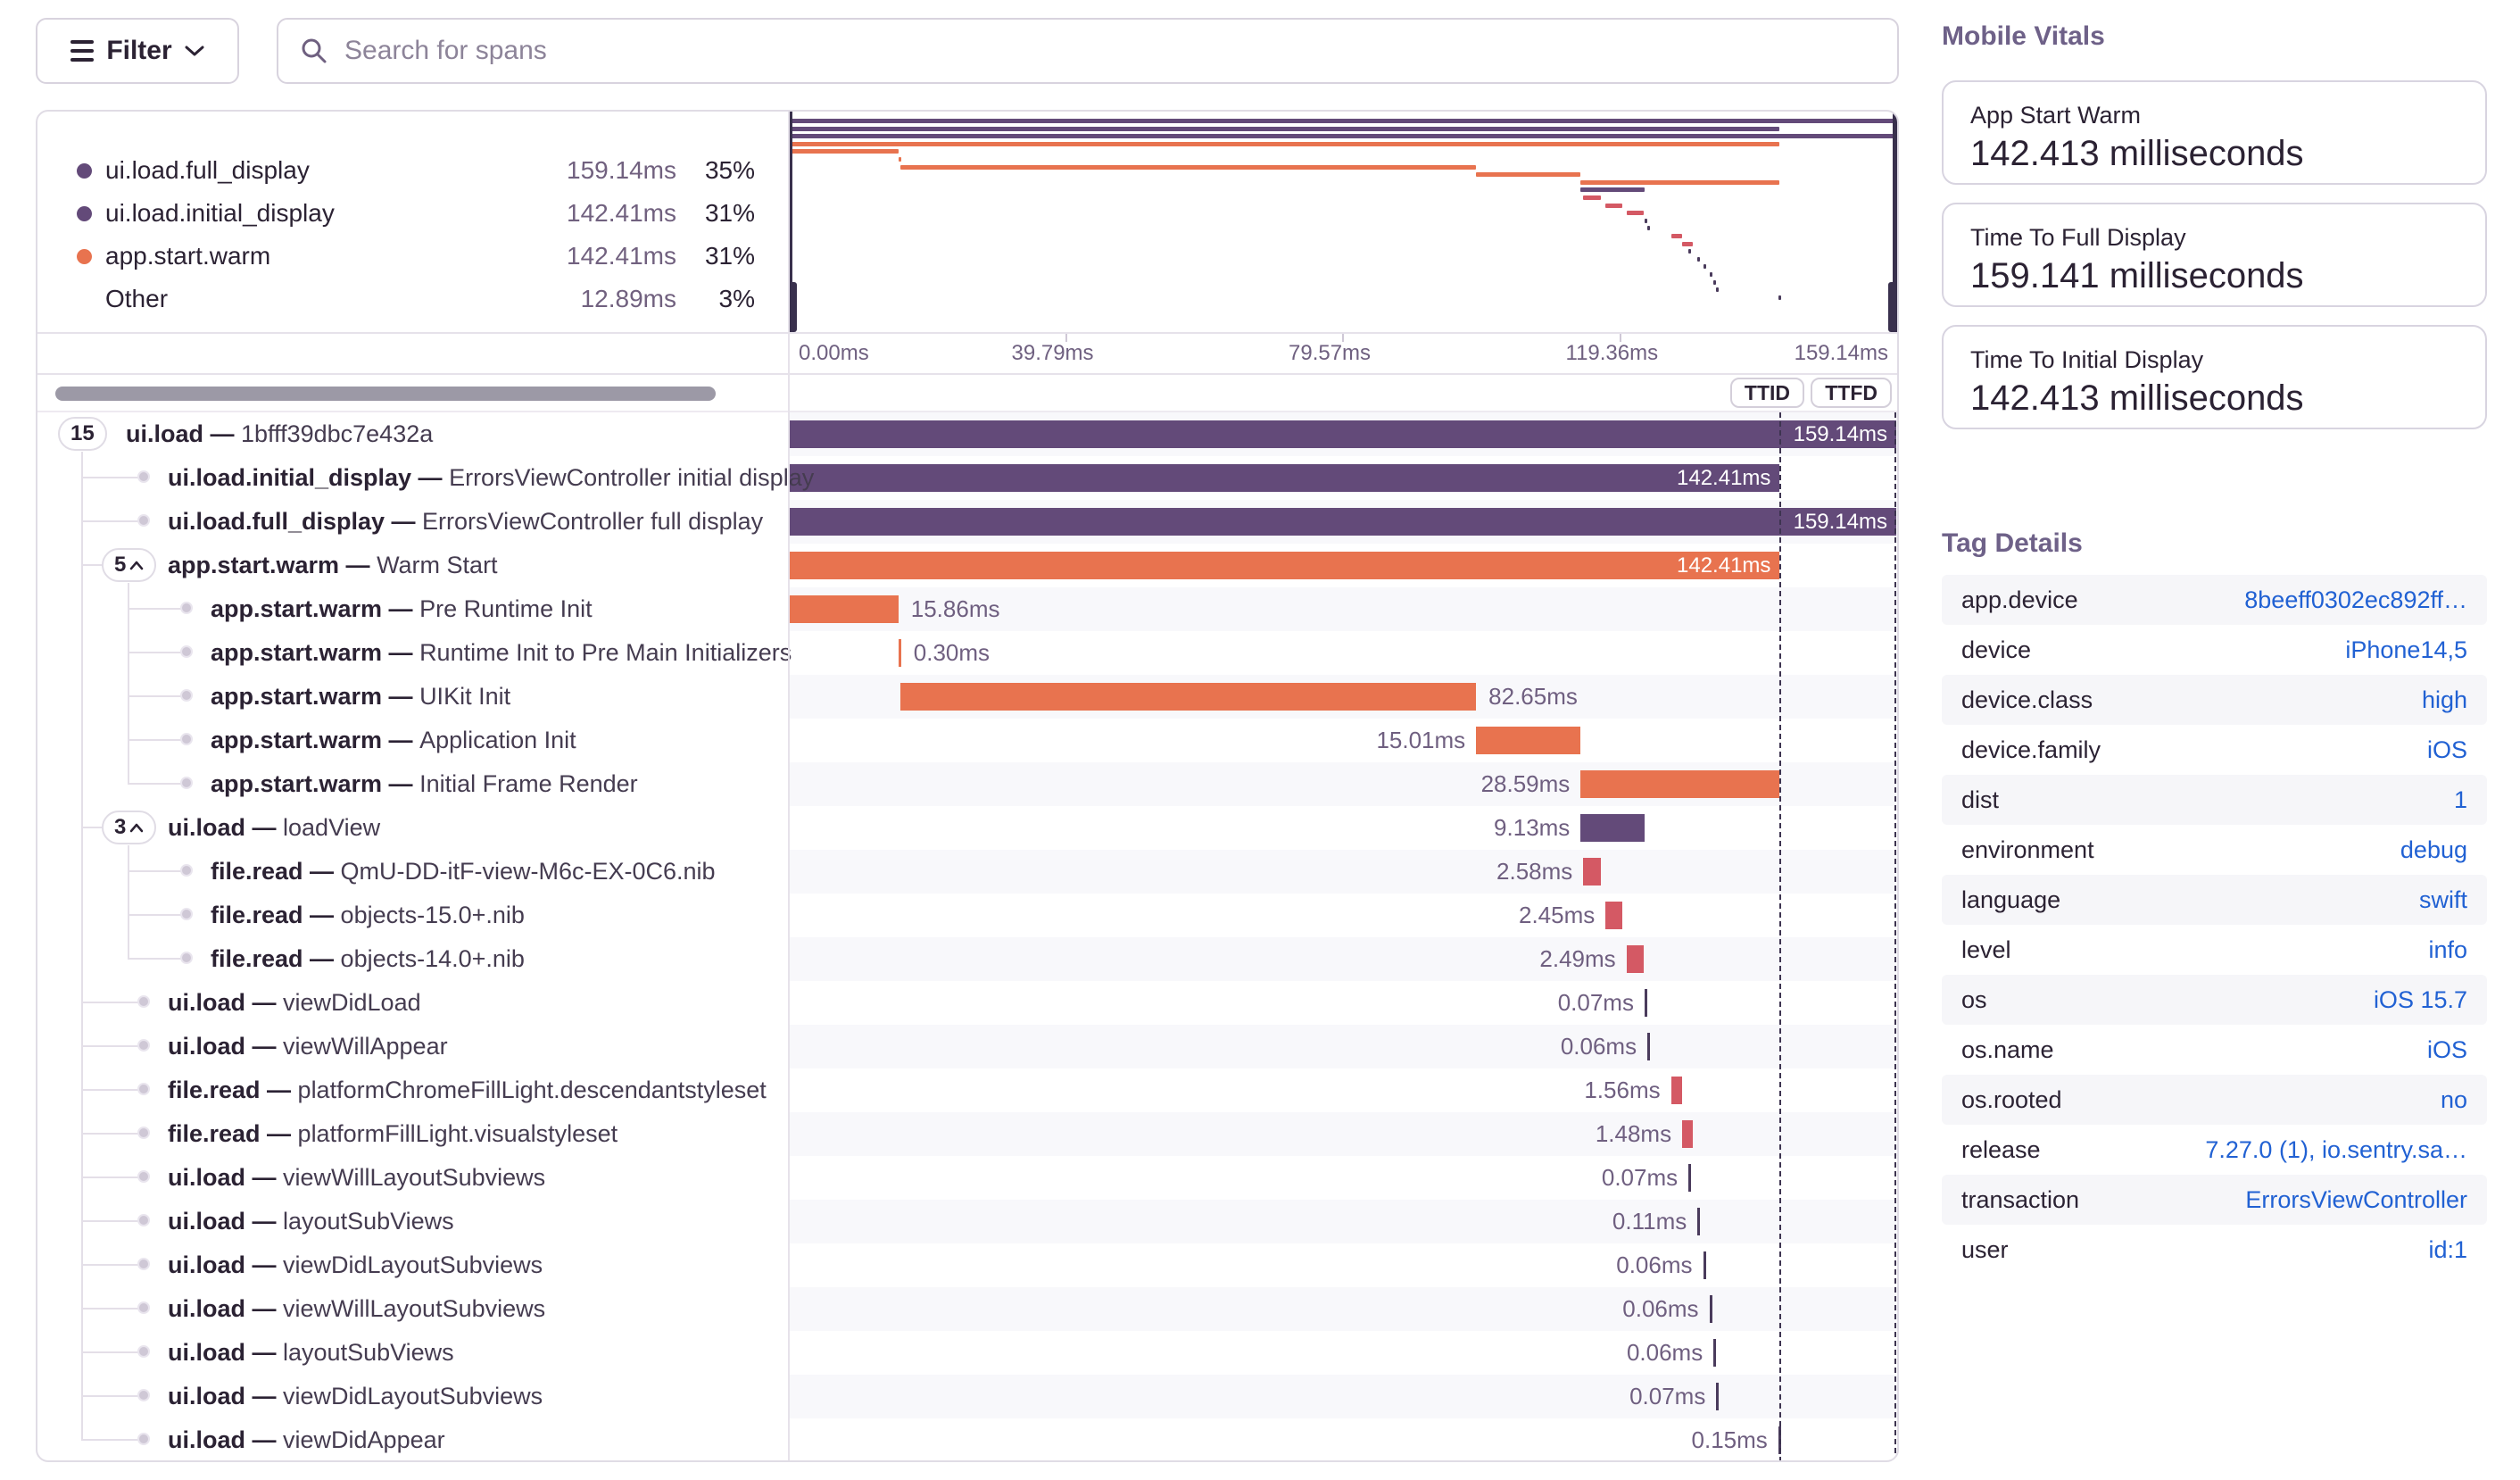 The image size is (2520, 1480). What do you see at coordinates (967, 1353) in the screenshot?
I see `span-row: ui.load — layoutSubViews 0.06ms` at bounding box center [967, 1353].